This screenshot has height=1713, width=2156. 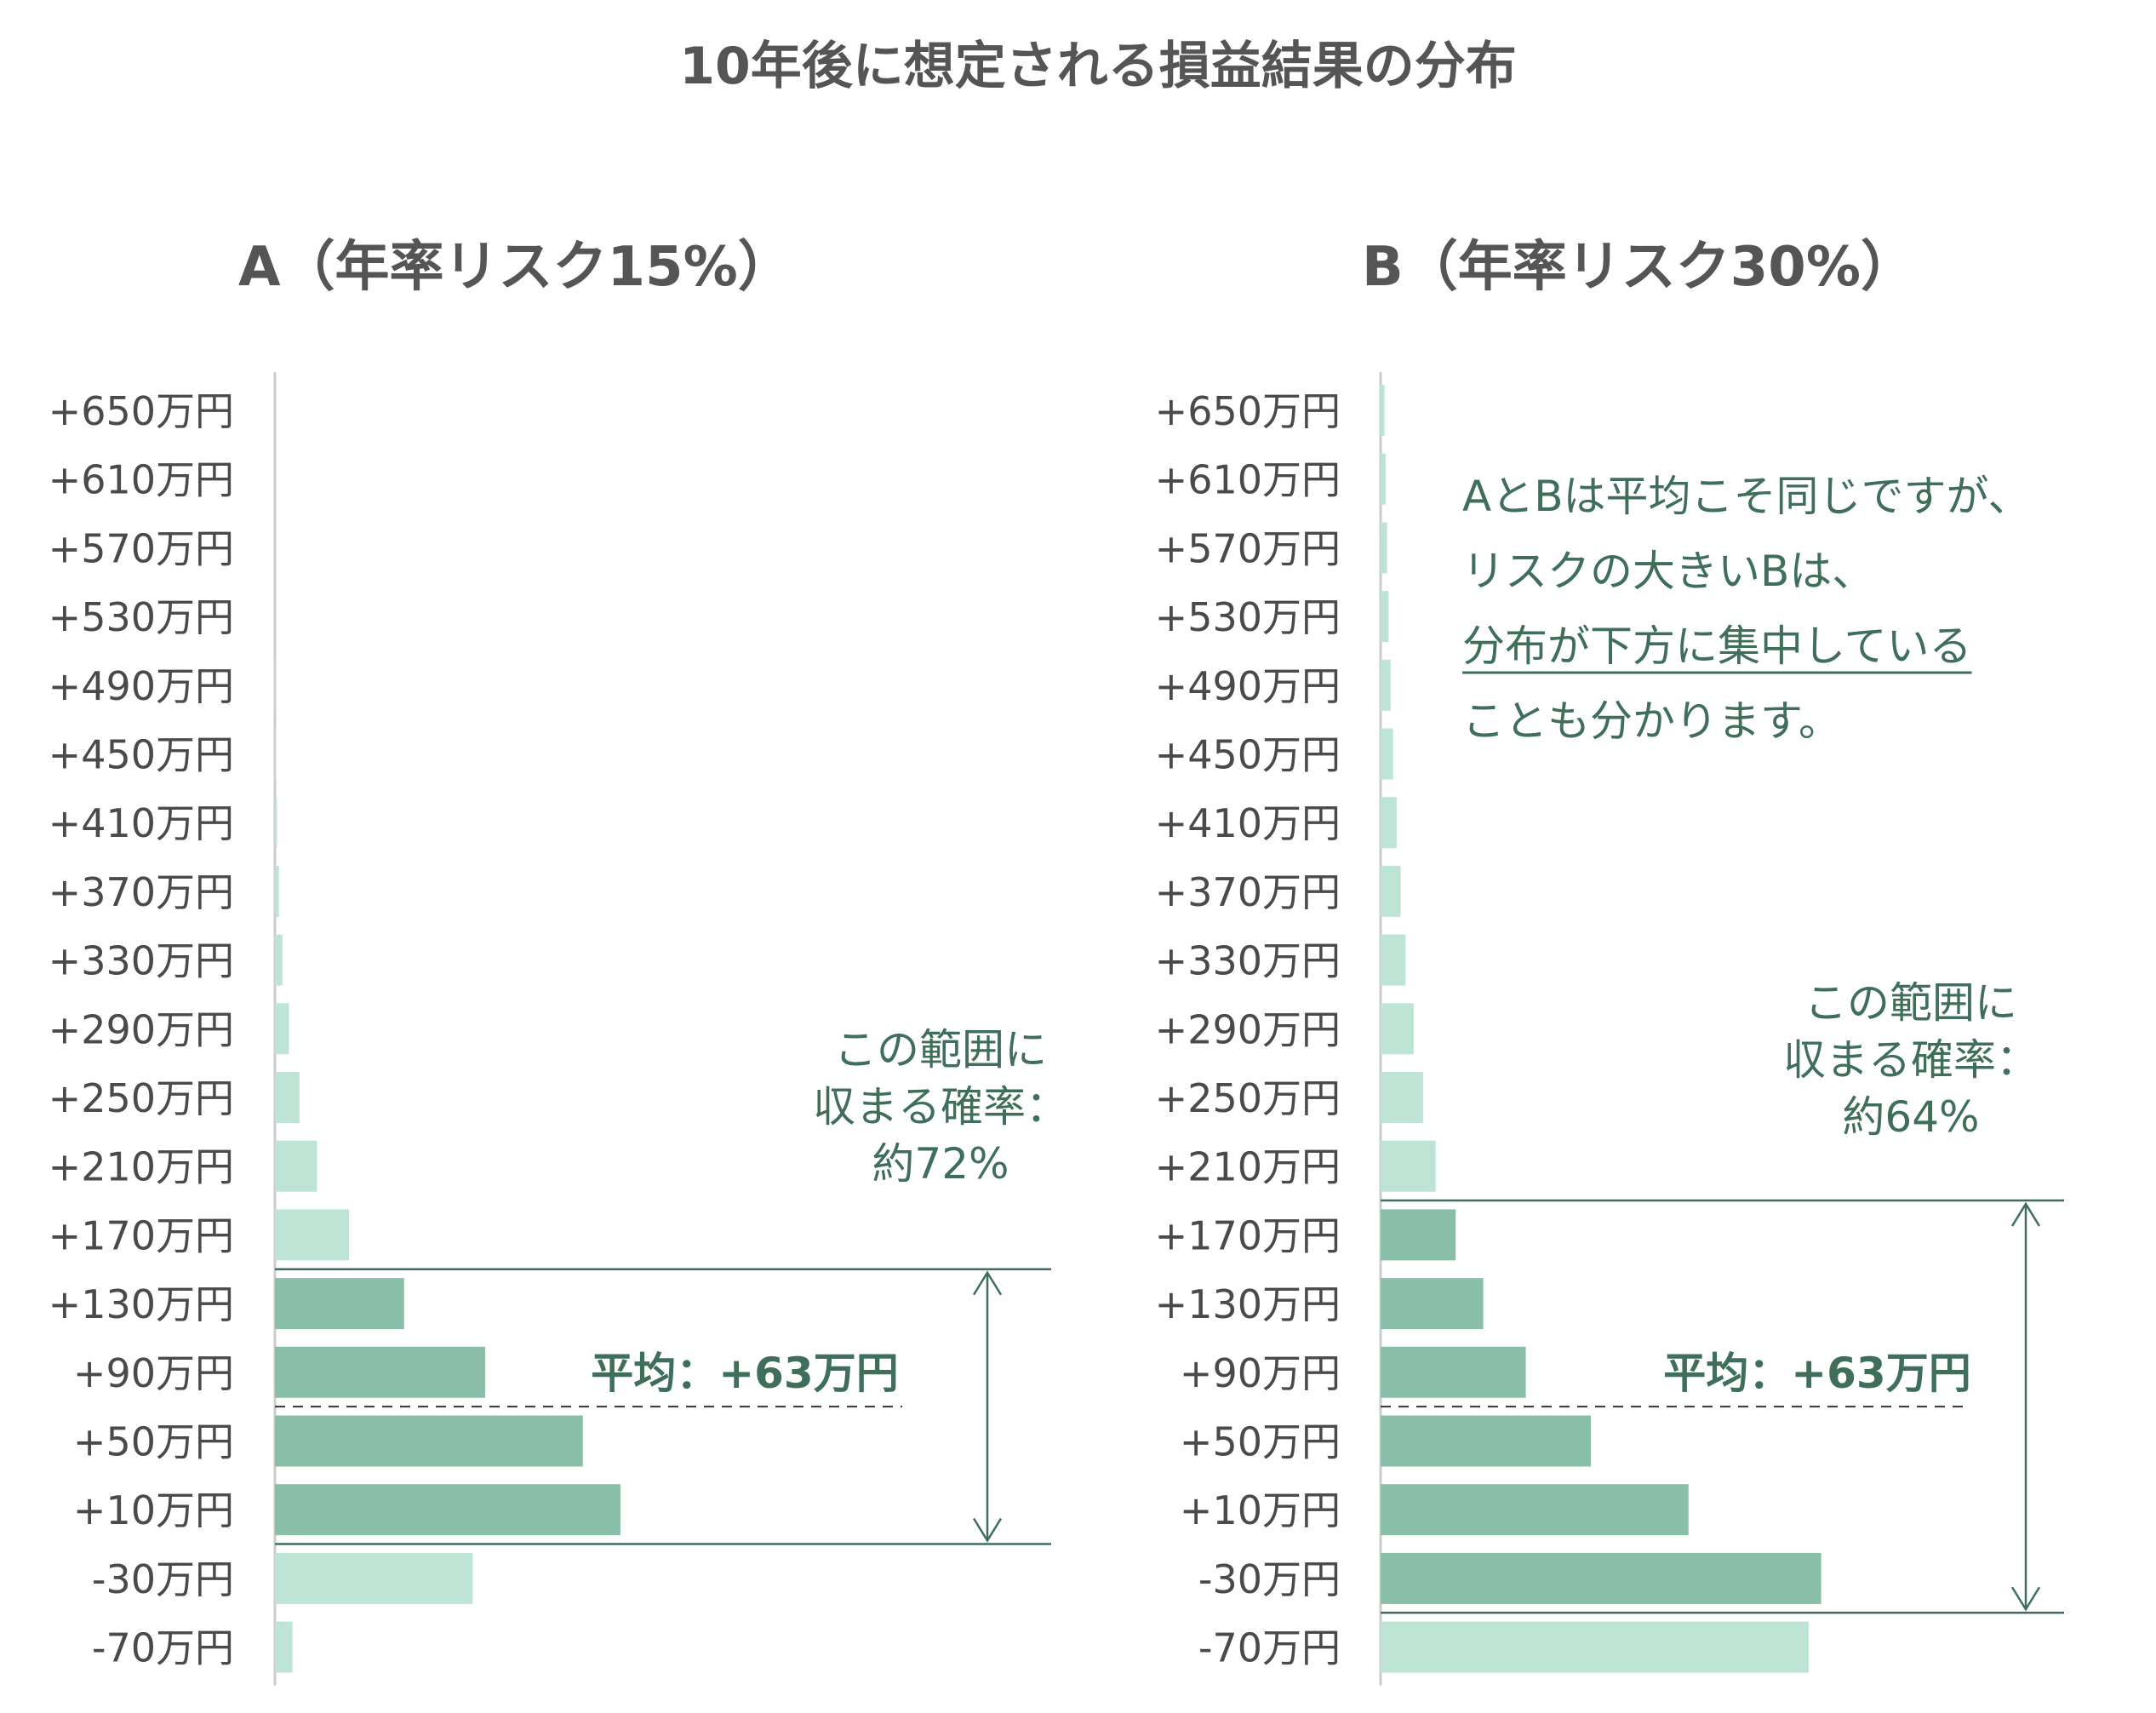 I want to click on panel-b-category-label: +10万円, so click(x=1260, y=1510).